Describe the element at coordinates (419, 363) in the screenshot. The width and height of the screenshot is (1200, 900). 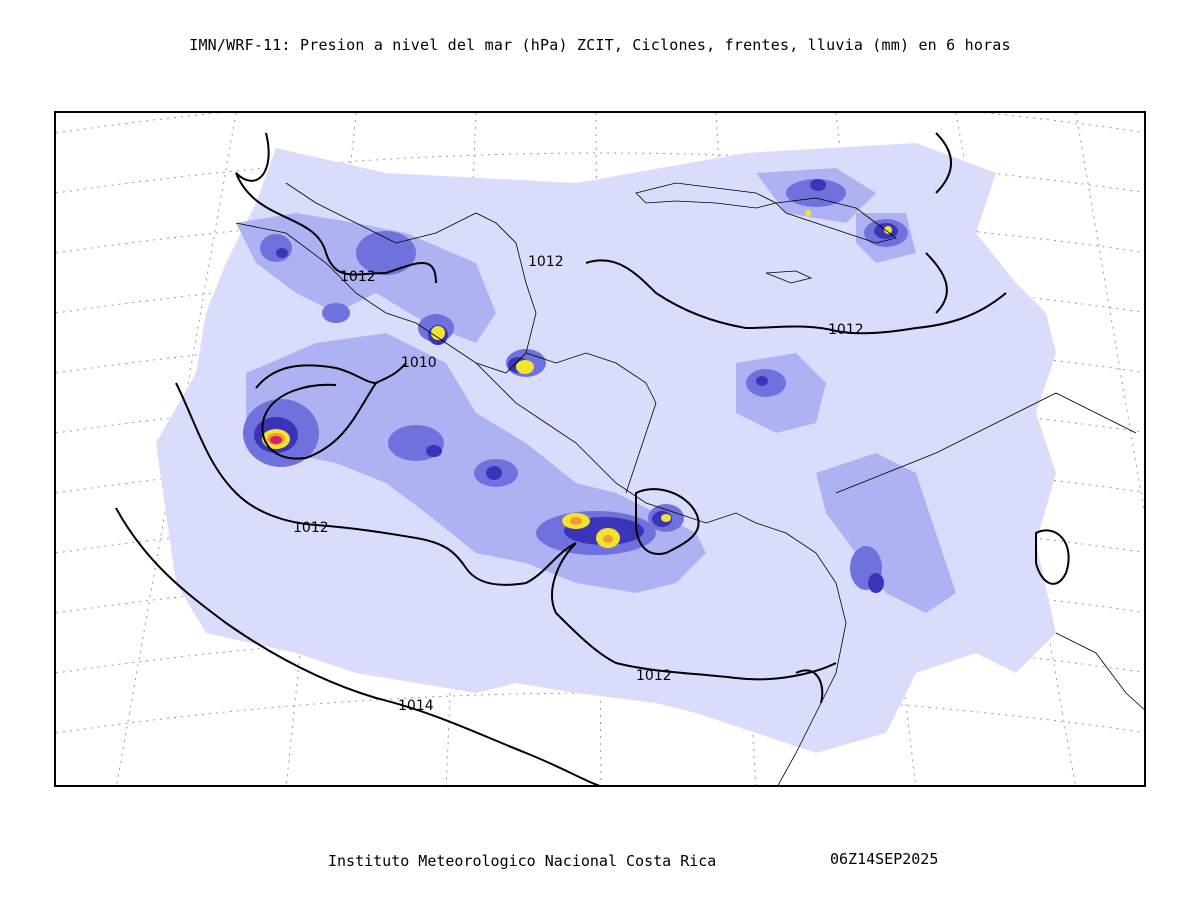
I see `isobar-label-1010: 1010` at that location.